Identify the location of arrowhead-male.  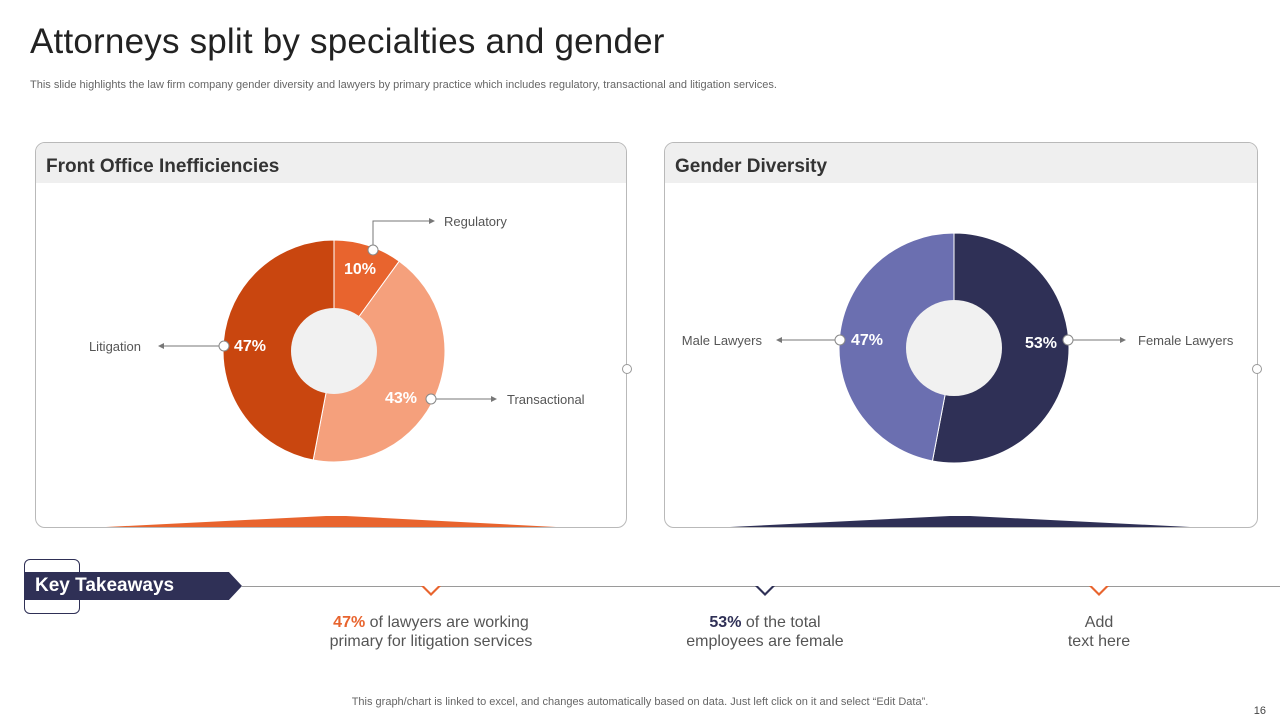
(779, 340).